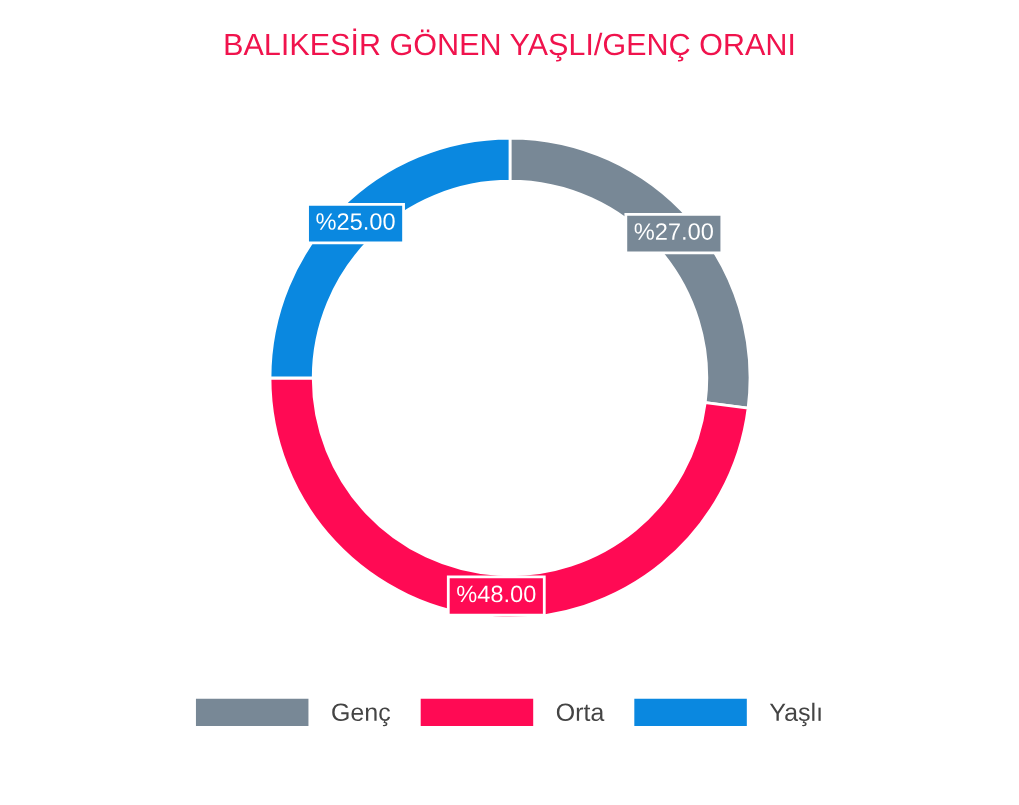 Image resolution: width=1019 pixels, height=805 pixels. Describe the element at coordinates (580, 712) in the screenshot. I see `legend-label: Orta` at that location.